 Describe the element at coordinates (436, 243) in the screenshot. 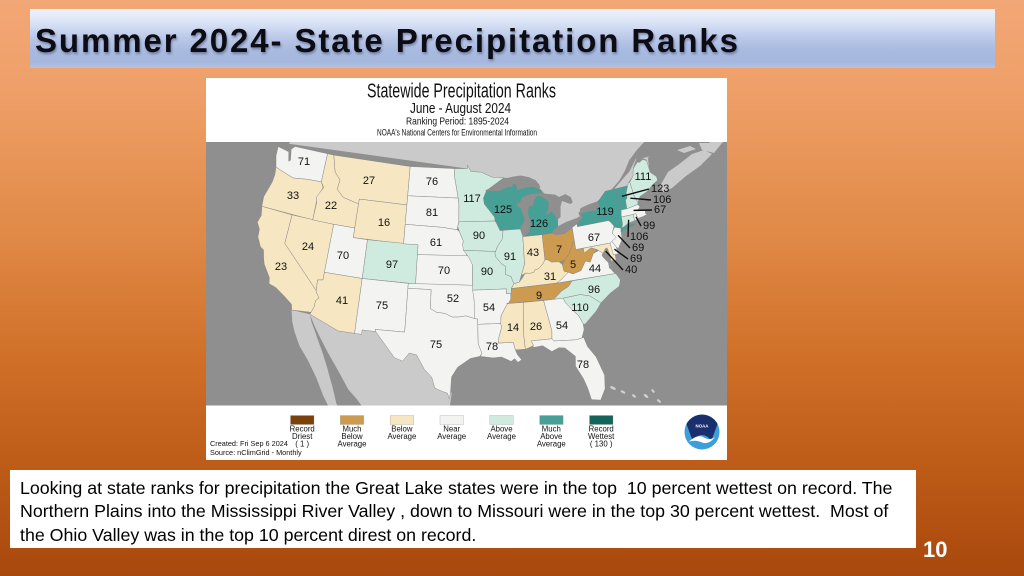

I see `svg-text: 61` at that location.